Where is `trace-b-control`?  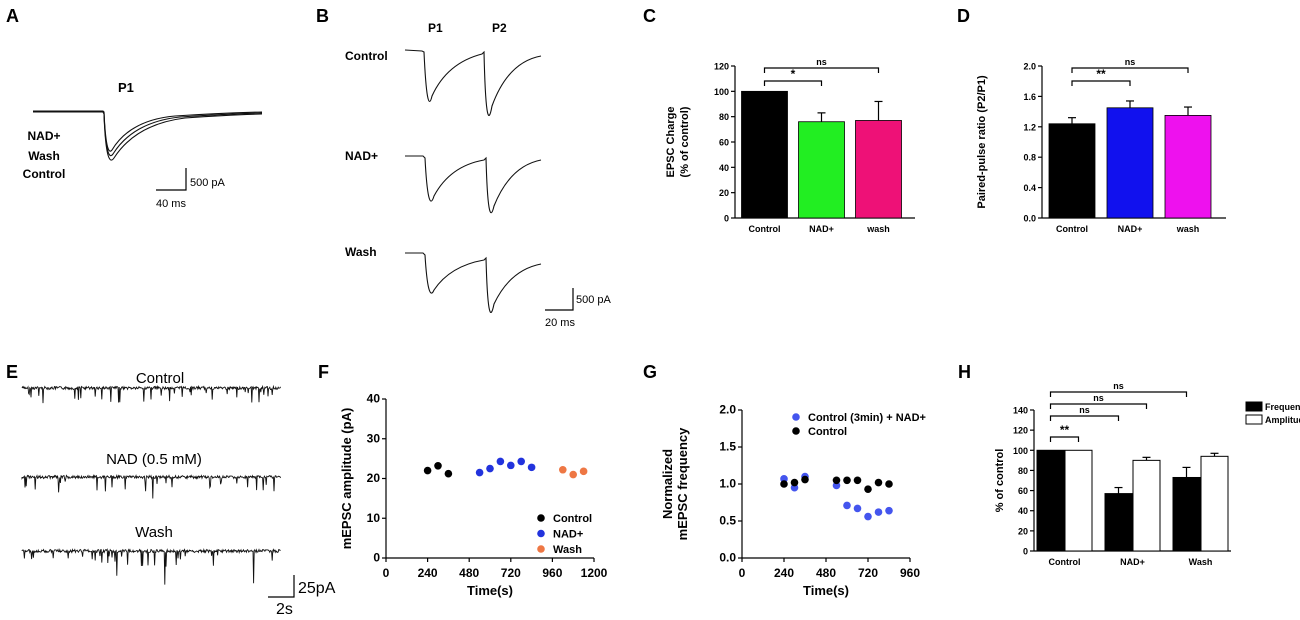
trace-b-control is located at coordinates (473, 82).